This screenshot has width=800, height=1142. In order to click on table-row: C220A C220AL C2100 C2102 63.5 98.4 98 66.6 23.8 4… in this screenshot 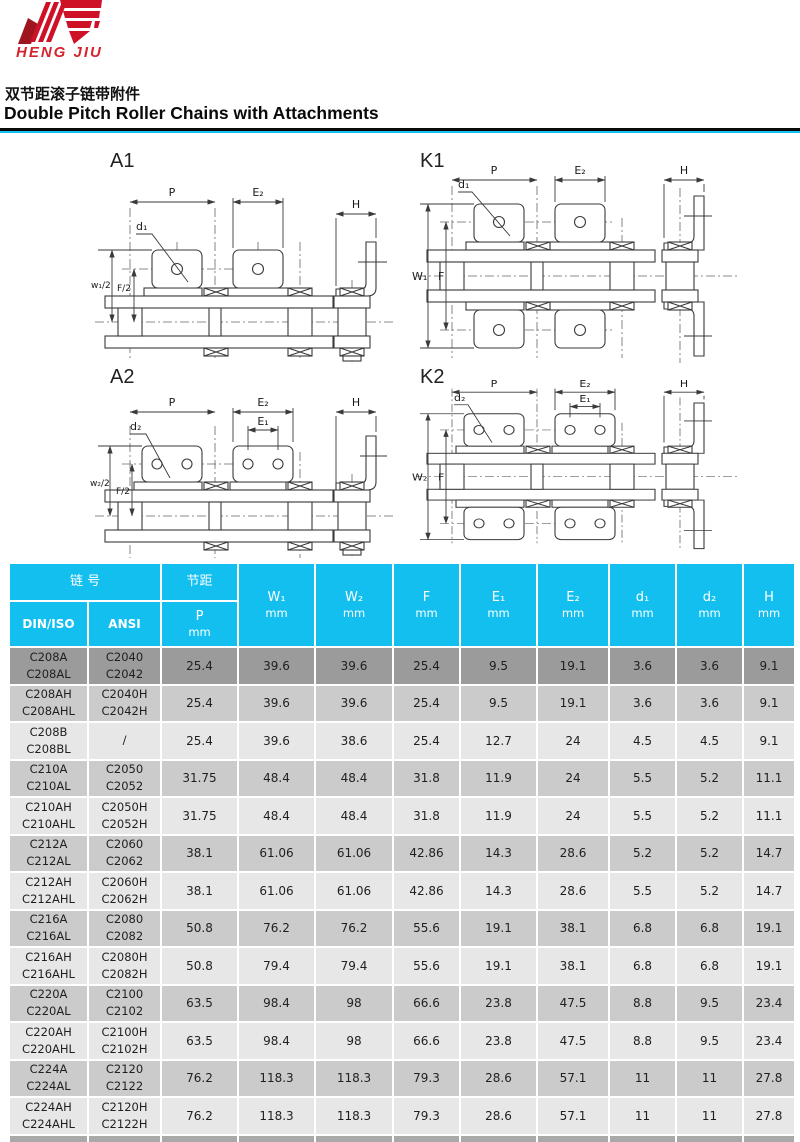, I will do `click(402, 1003)`.